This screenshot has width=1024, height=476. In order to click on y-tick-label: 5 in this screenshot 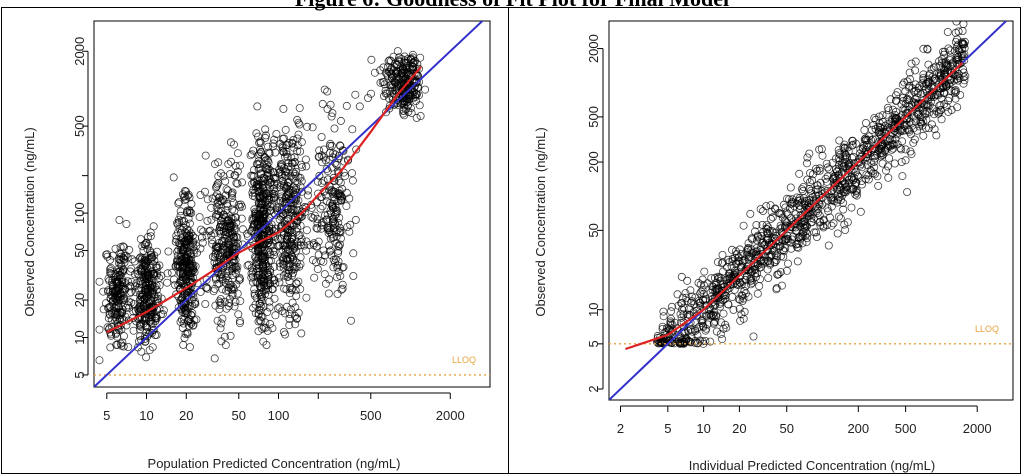, I will do `click(79, 374)`.